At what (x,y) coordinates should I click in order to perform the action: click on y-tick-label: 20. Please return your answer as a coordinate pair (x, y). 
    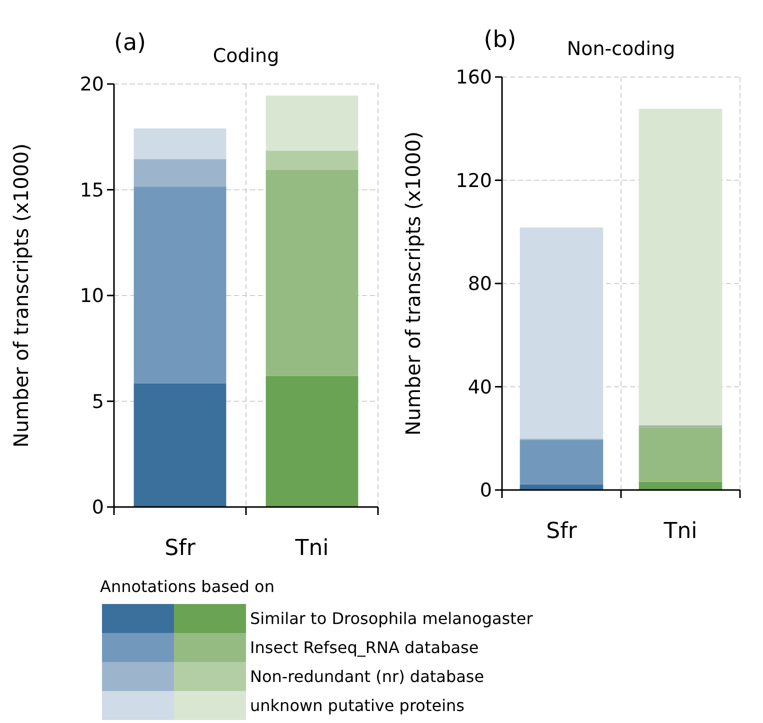
    Looking at the image, I should click on (92, 85).